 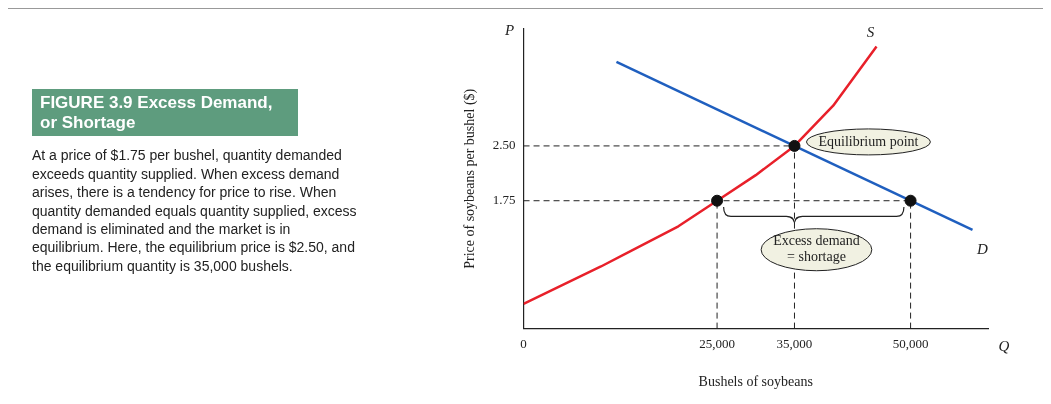 What do you see at coordinates (755, 382) in the screenshot?
I see `x-axis-title: Bushels of soybeans` at bounding box center [755, 382].